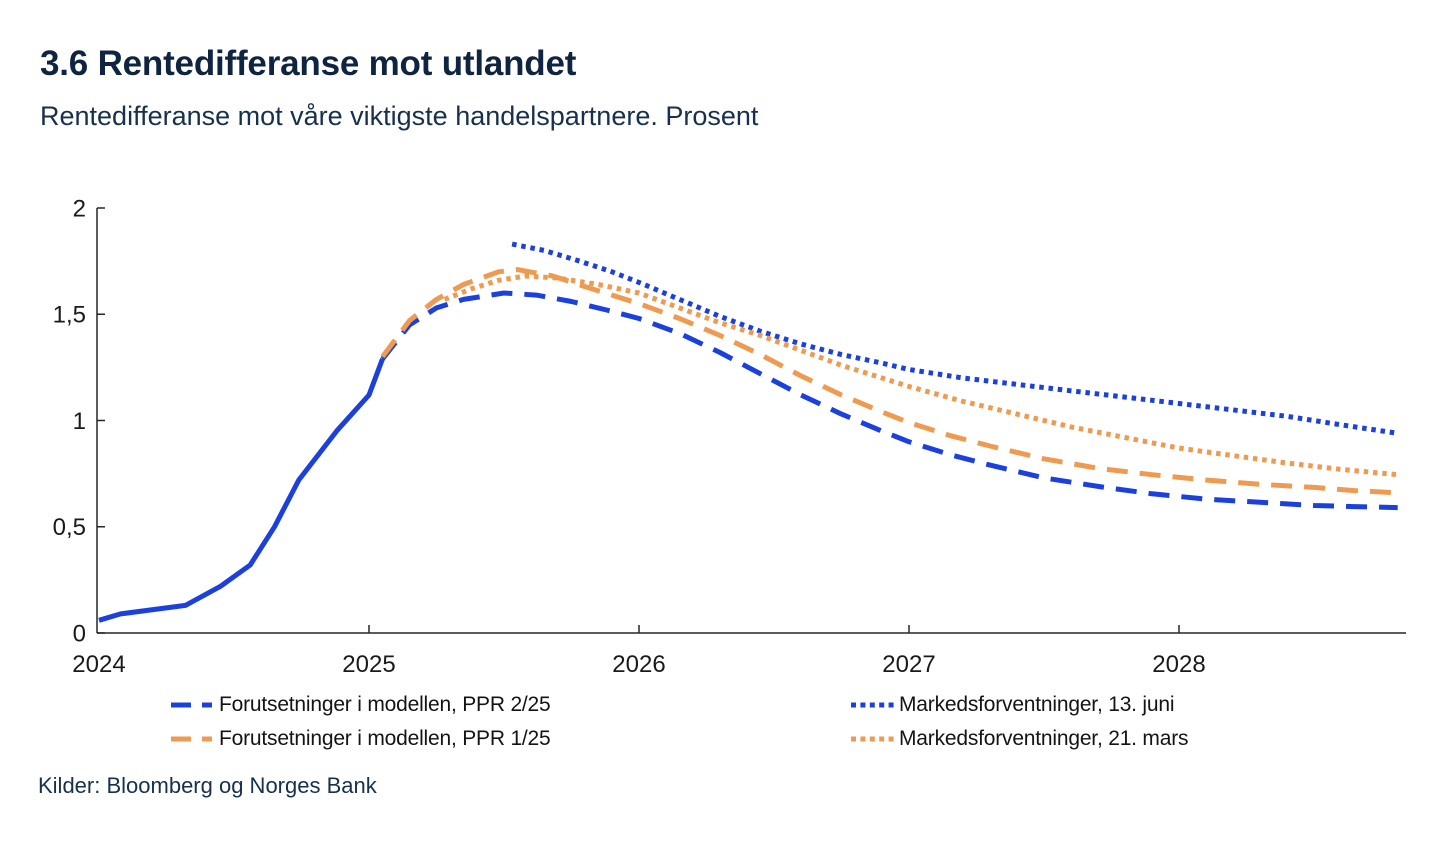 The image size is (1445, 841). I want to click on x-tick-label: 2025, so click(368, 664).